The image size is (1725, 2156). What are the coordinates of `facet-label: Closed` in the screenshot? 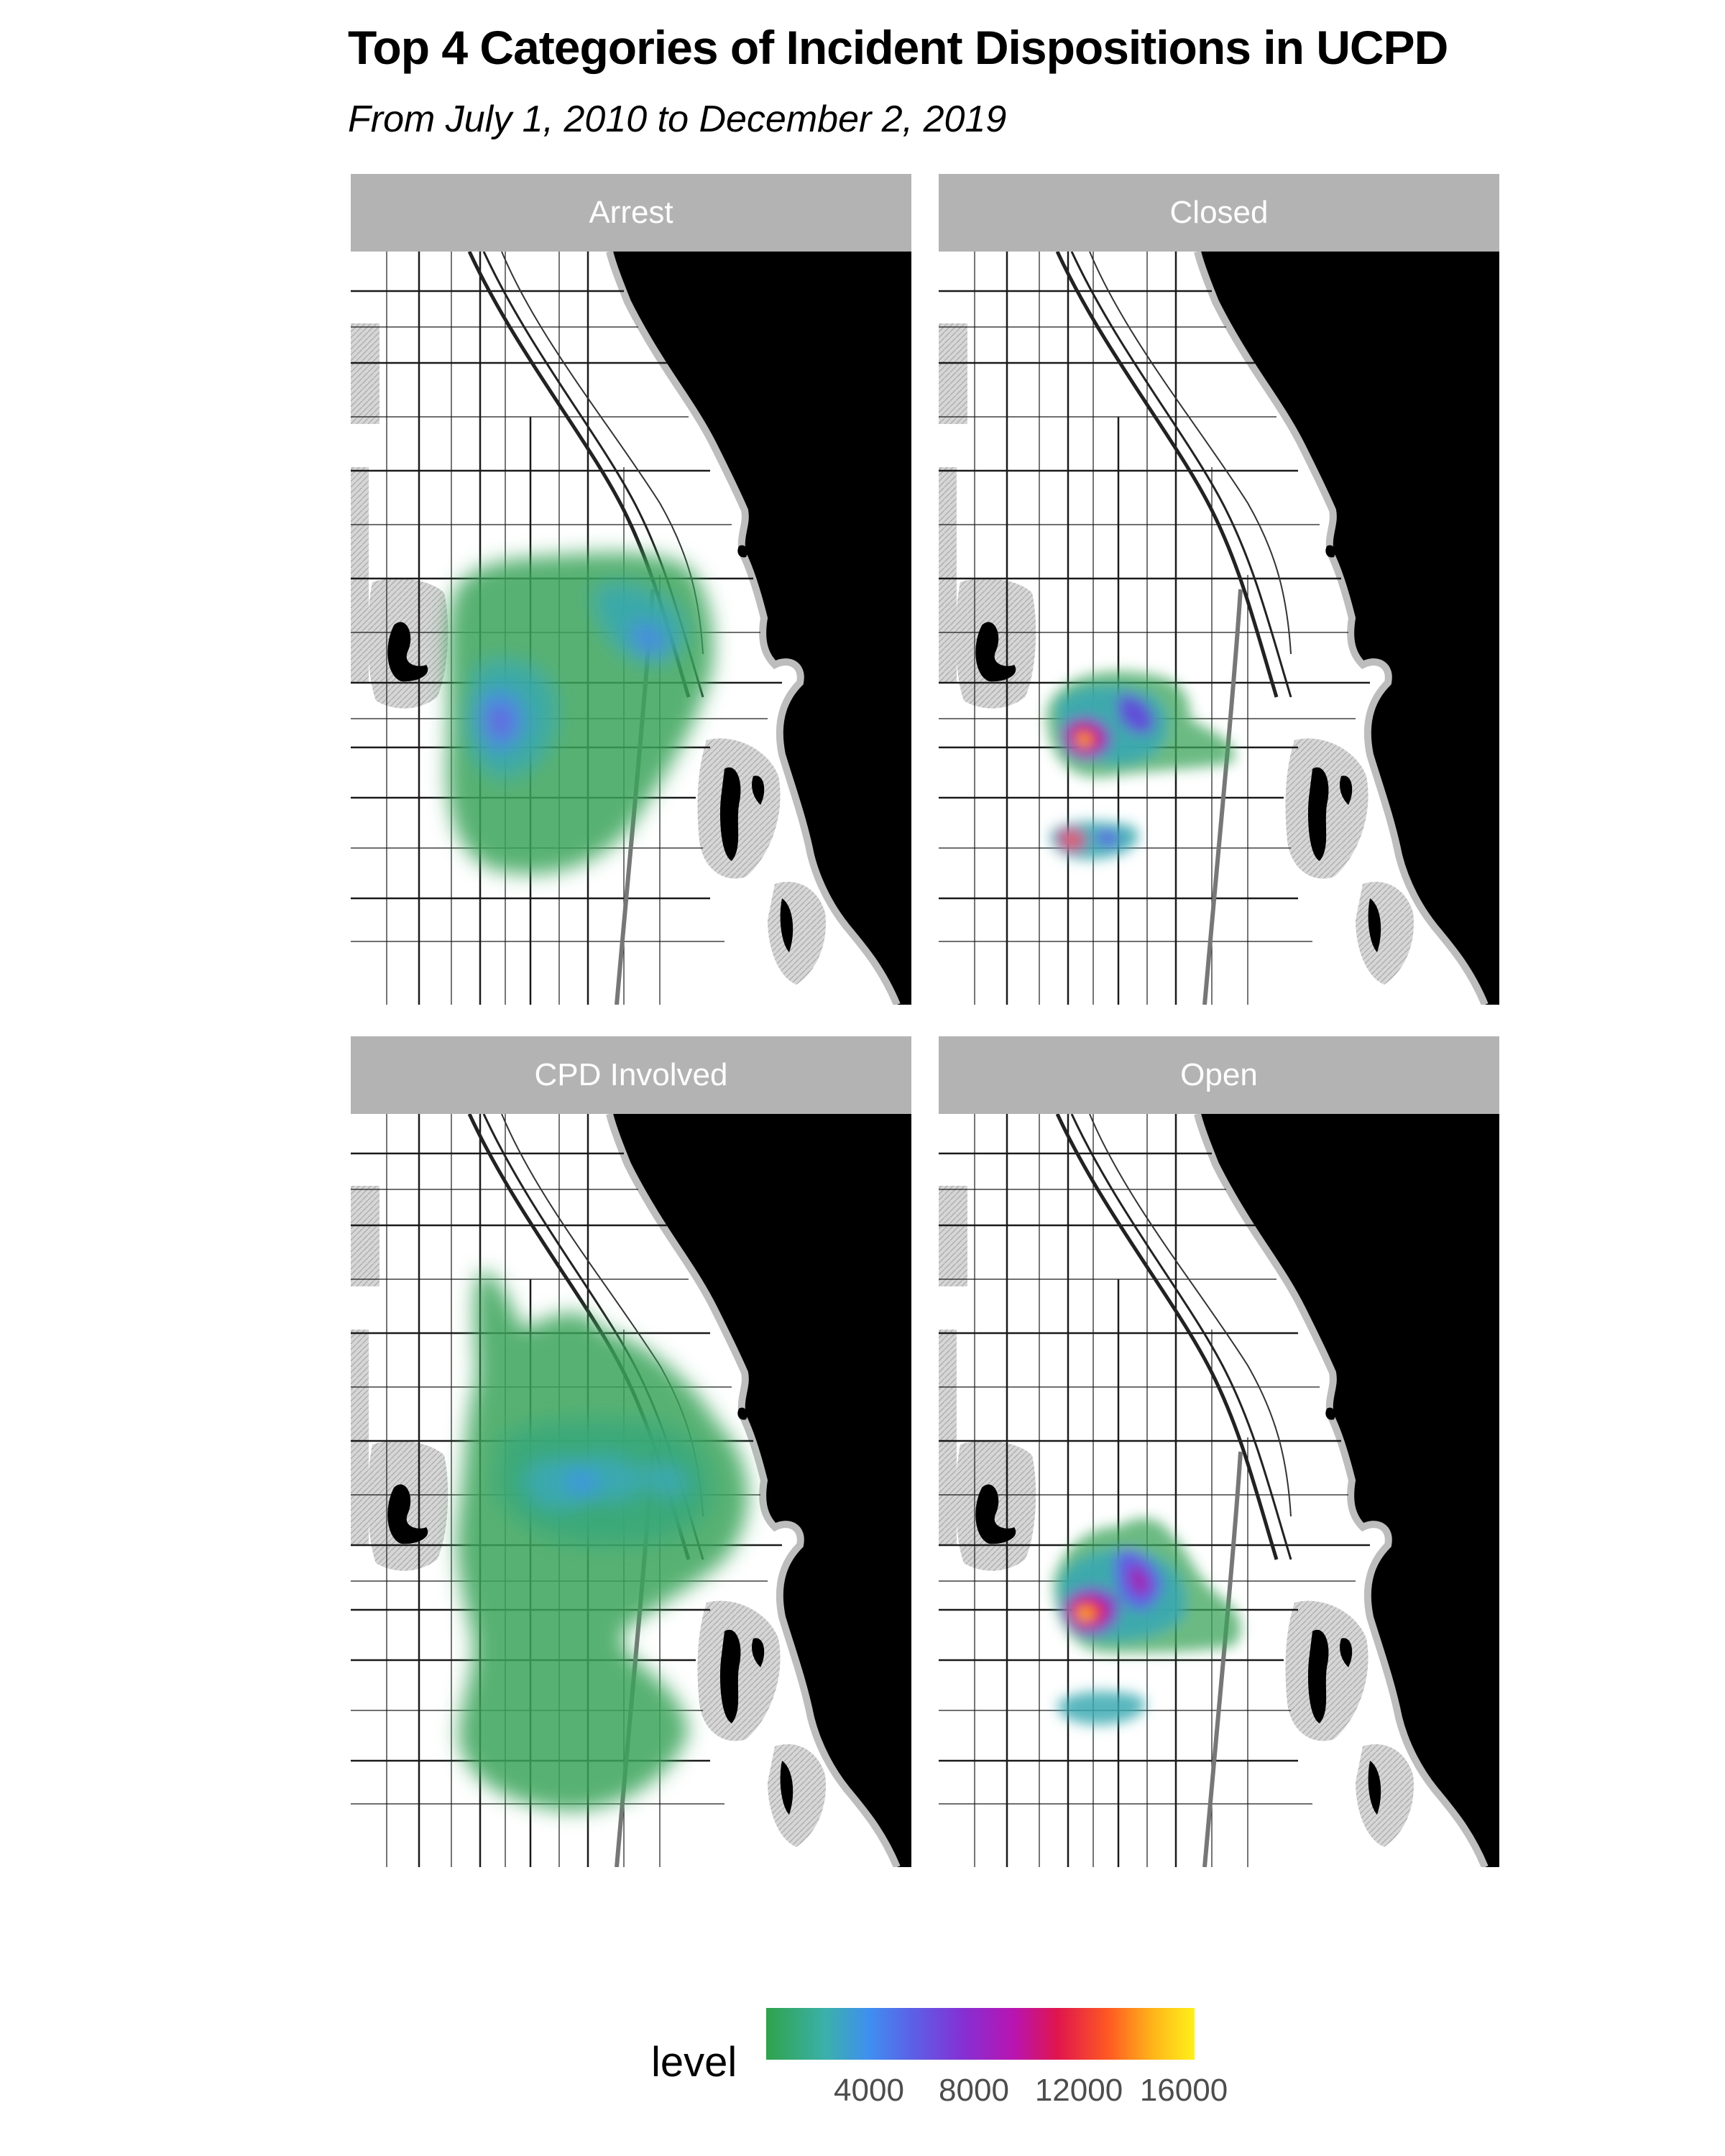 It's located at (1219, 213).